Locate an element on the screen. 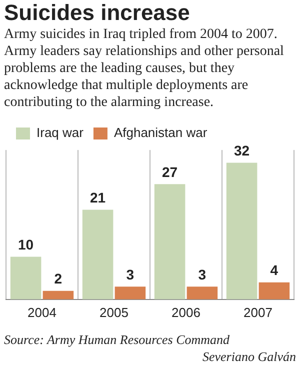 The height and width of the screenshot is (391, 300). x-tick-label: 2006 is located at coordinates (186, 312).